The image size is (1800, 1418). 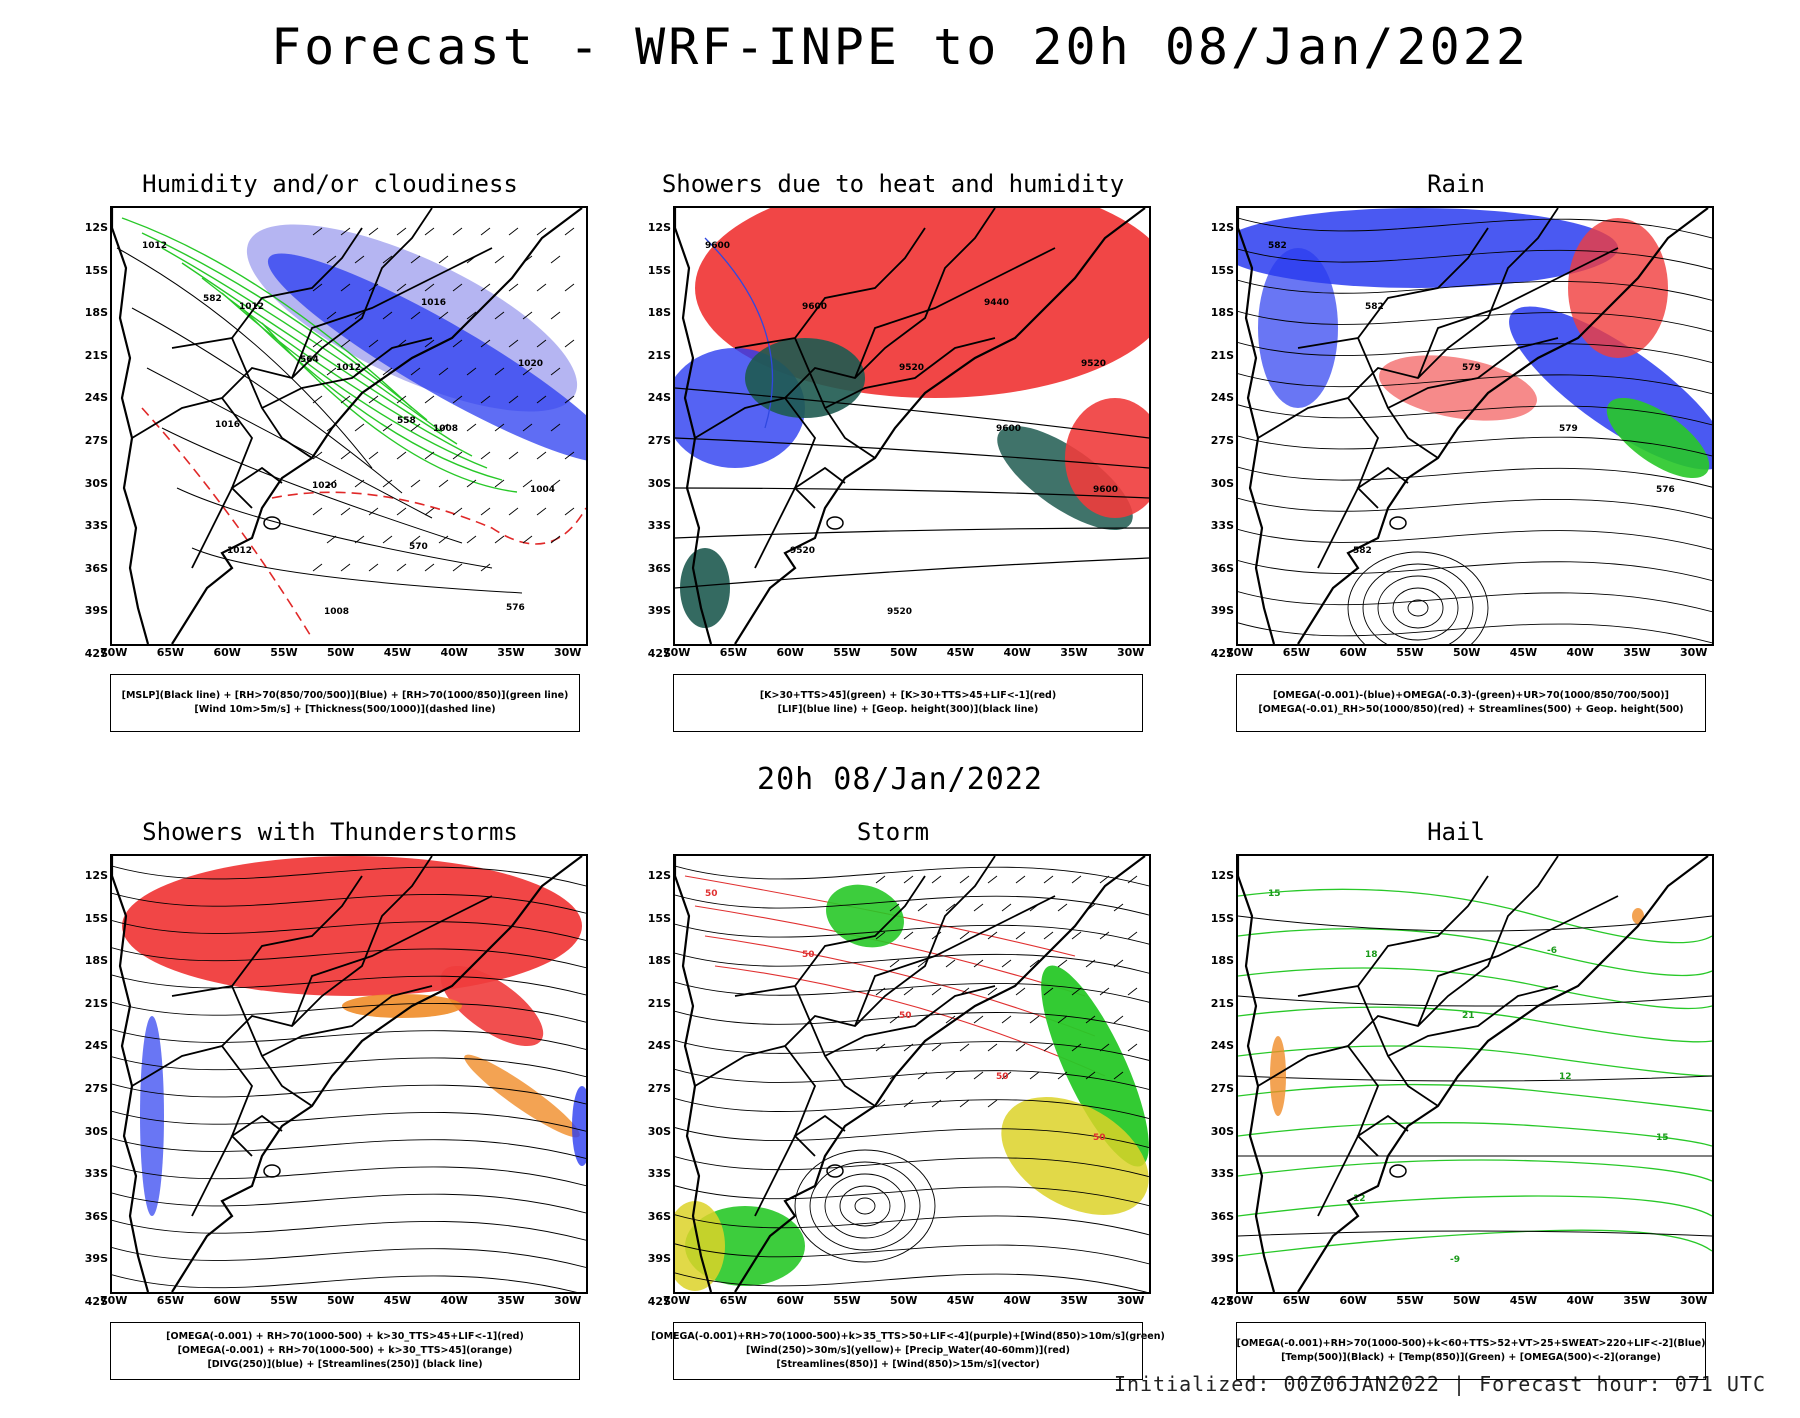 What do you see at coordinates (900, 779) in the screenshot?
I see `valid-time-title: 20h 08/Jan/2022` at bounding box center [900, 779].